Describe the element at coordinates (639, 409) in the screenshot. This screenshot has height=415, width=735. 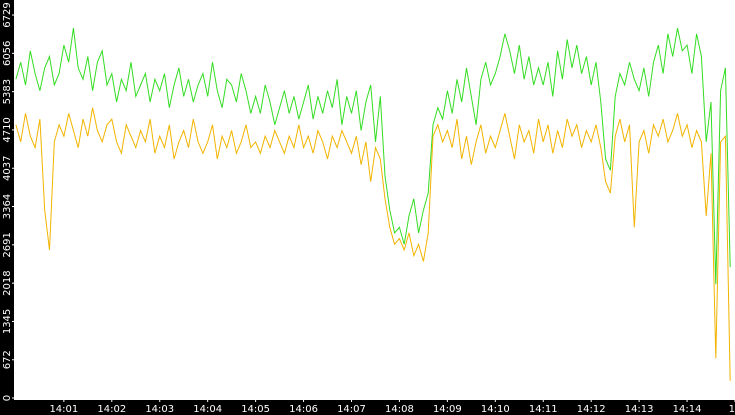
I see `x-tick-label: 14:13` at that location.